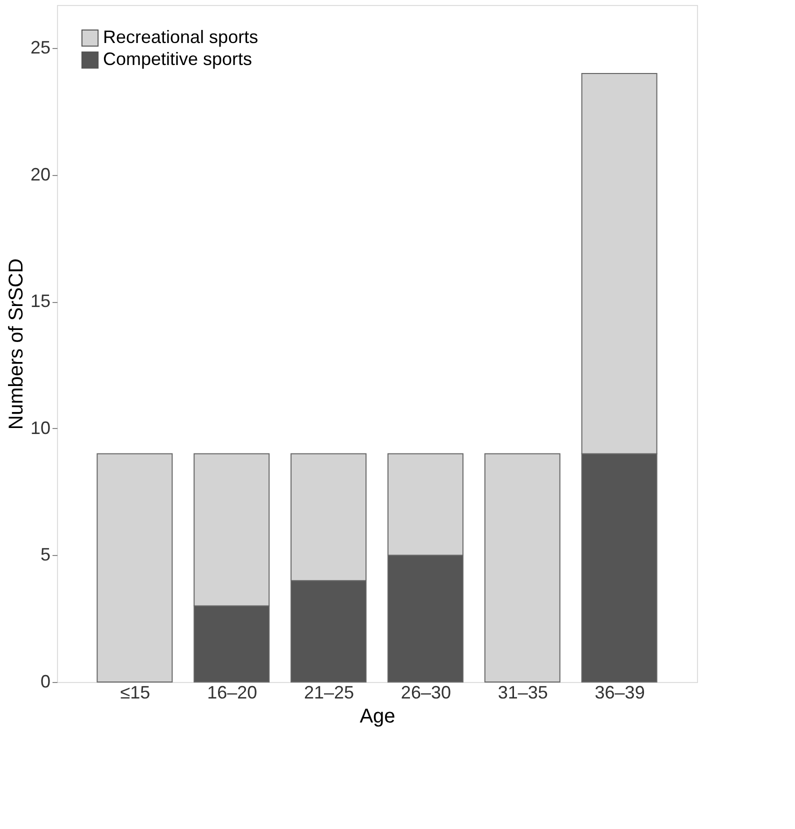  What do you see at coordinates (40, 174) in the screenshot?
I see `y-tick-label: 20` at bounding box center [40, 174].